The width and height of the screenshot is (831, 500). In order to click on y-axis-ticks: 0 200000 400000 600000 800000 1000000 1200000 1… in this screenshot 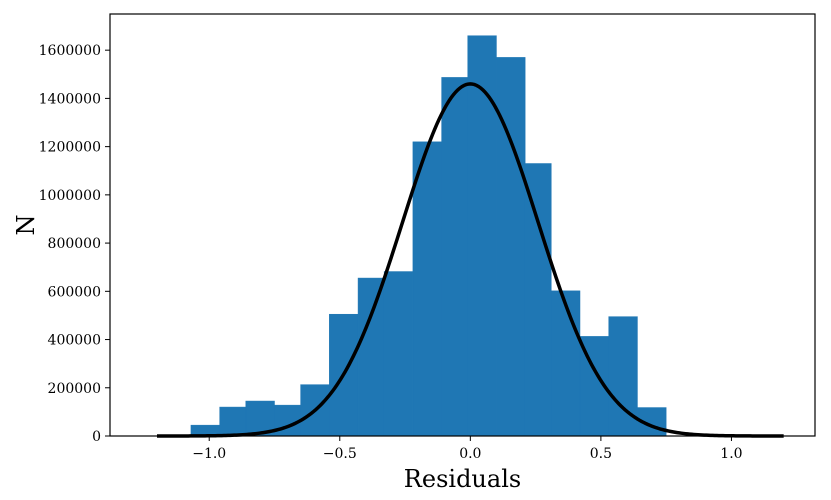, I will do `click(74, 244)`.